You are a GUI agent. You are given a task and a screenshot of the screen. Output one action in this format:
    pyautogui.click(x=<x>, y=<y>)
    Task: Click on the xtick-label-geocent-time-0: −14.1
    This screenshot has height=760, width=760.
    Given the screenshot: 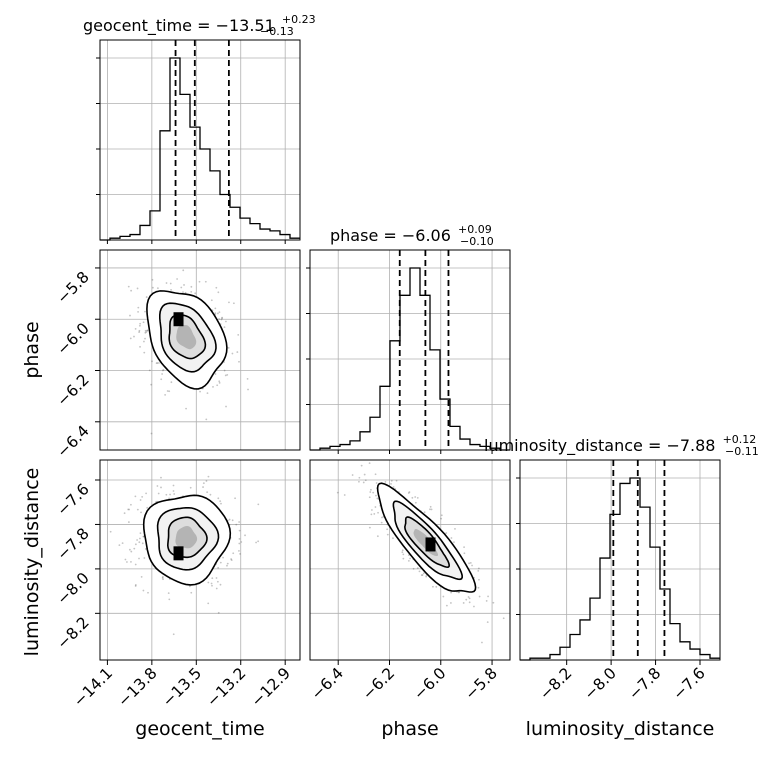 What is the action you would take?
    pyautogui.click(x=93, y=687)
    